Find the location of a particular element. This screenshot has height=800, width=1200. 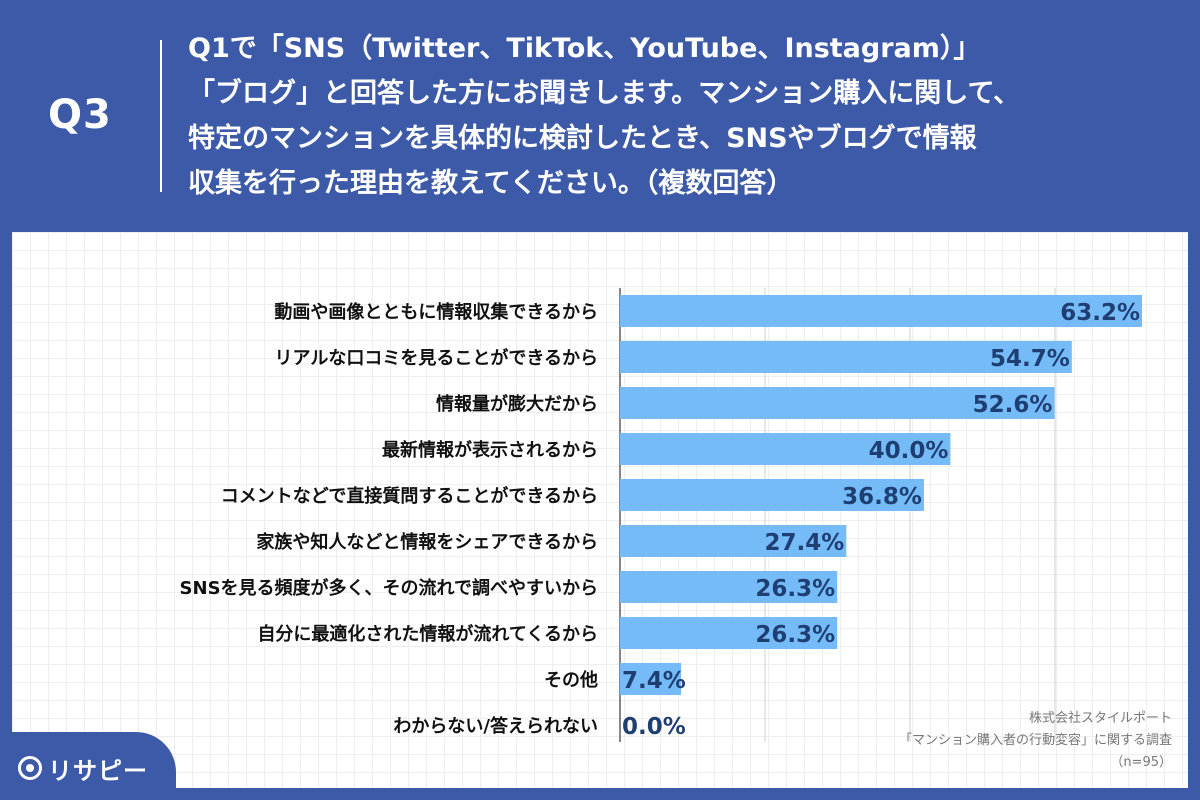

category-label: 家族や知人などと情報をシェアできるから is located at coordinates (427, 542).